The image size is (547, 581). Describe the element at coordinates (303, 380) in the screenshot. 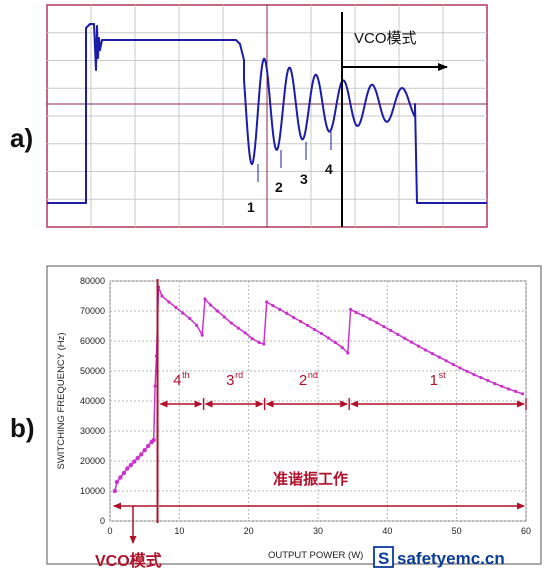

I see `order-label: 2` at that location.